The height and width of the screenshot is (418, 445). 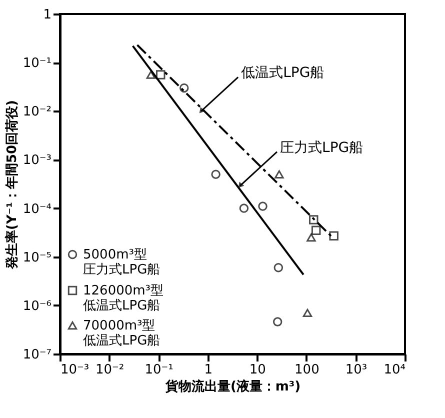 I want to click on legend-label: 126000m³型低温式LPG船, so click(x=123, y=299).